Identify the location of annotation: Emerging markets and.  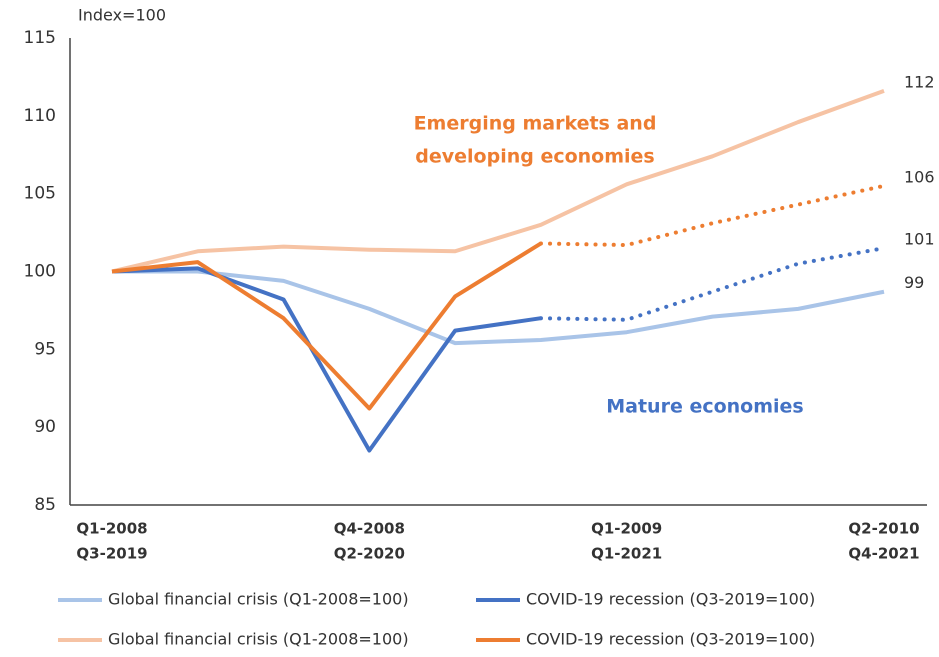
(535, 124).